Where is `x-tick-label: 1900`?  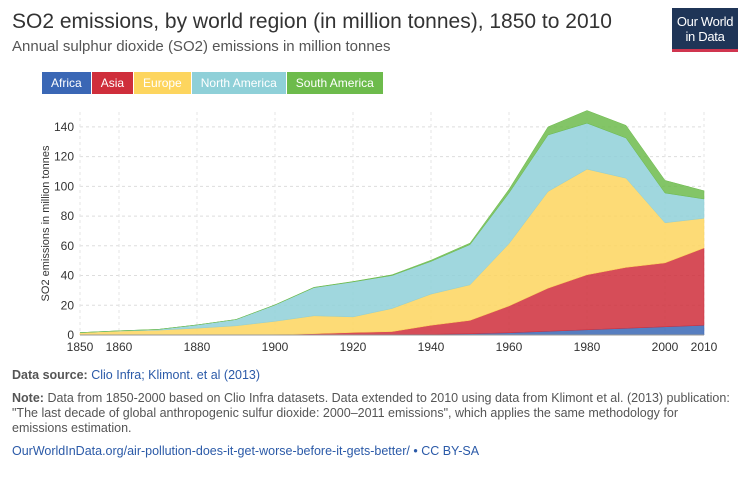 x-tick-label: 1900 is located at coordinates (275, 347).